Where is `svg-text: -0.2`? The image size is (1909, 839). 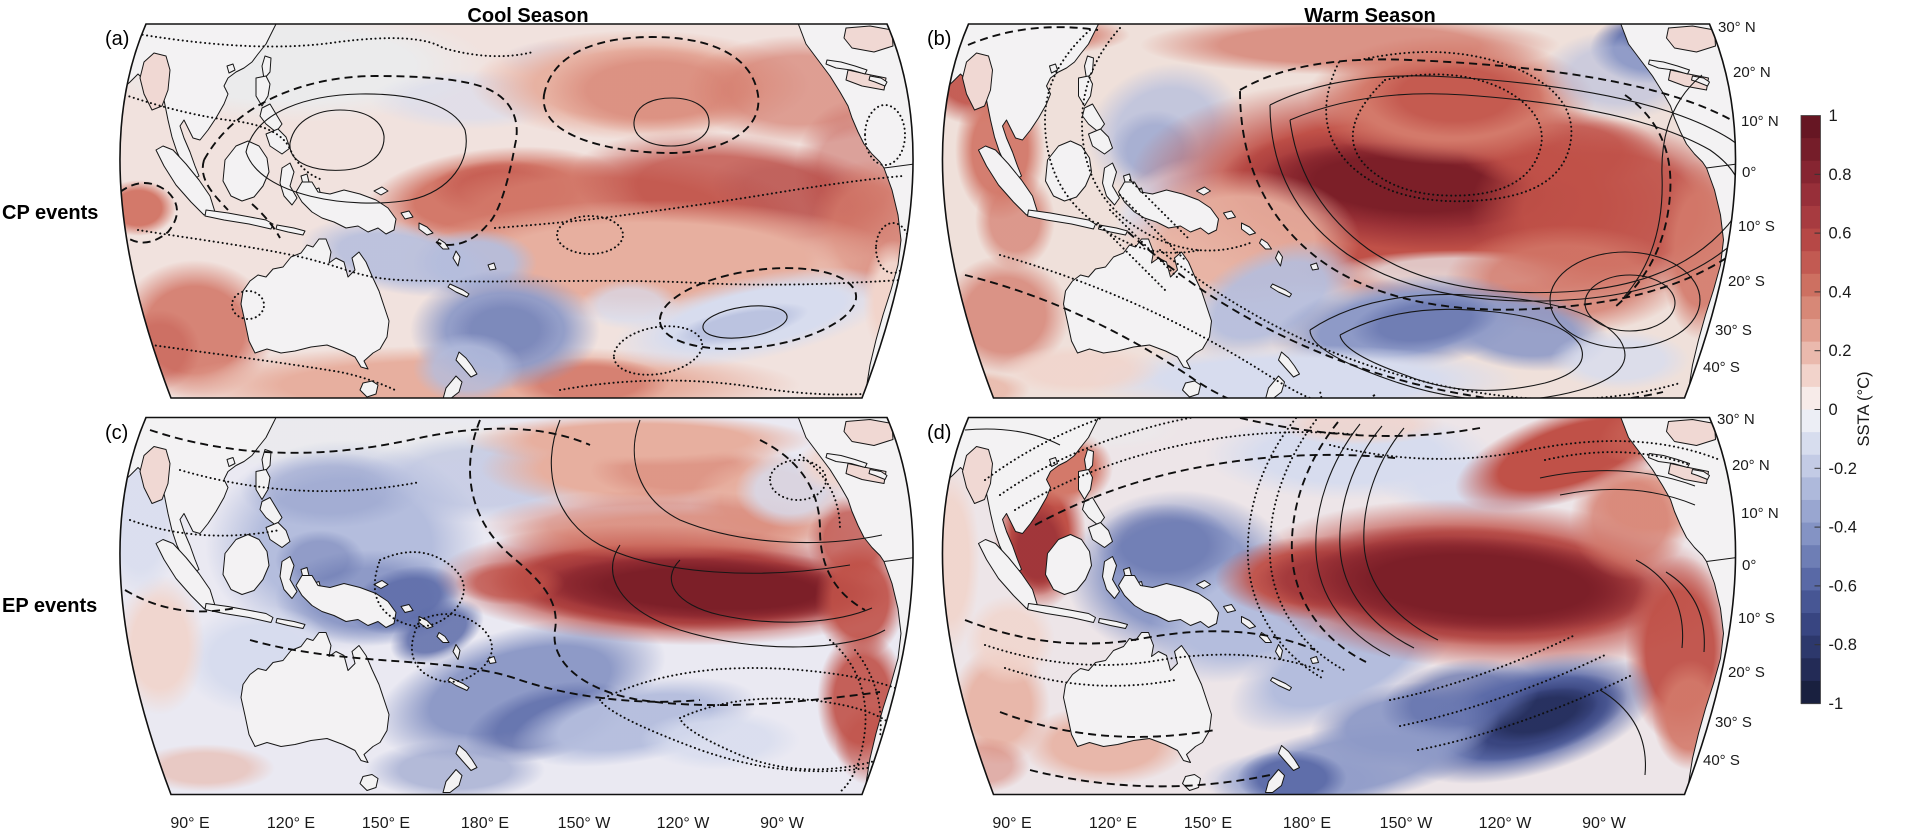 svg-text: -0.2 is located at coordinates (1843, 469).